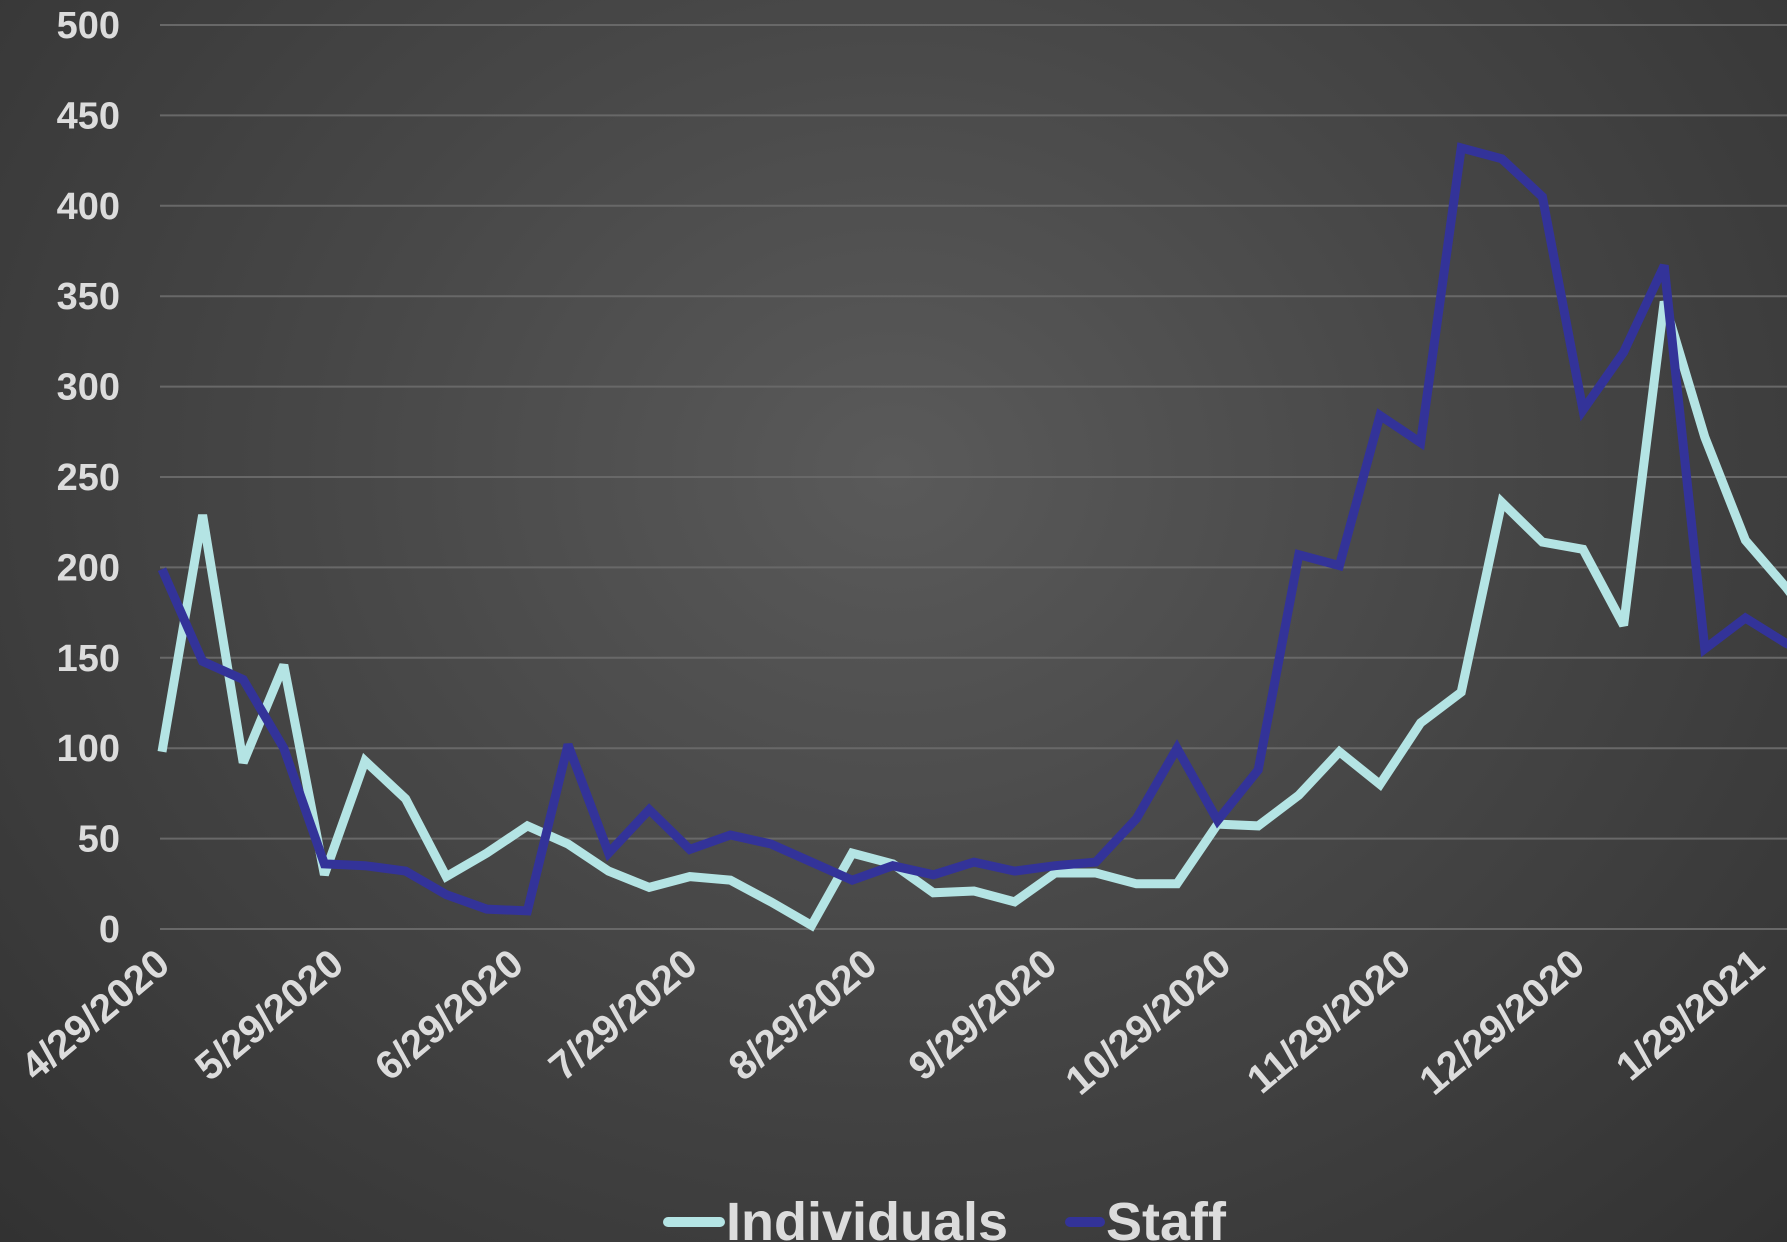 The height and width of the screenshot is (1242, 1787). What do you see at coordinates (88, 388) in the screenshot?
I see `y-tick-label: 300` at bounding box center [88, 388].